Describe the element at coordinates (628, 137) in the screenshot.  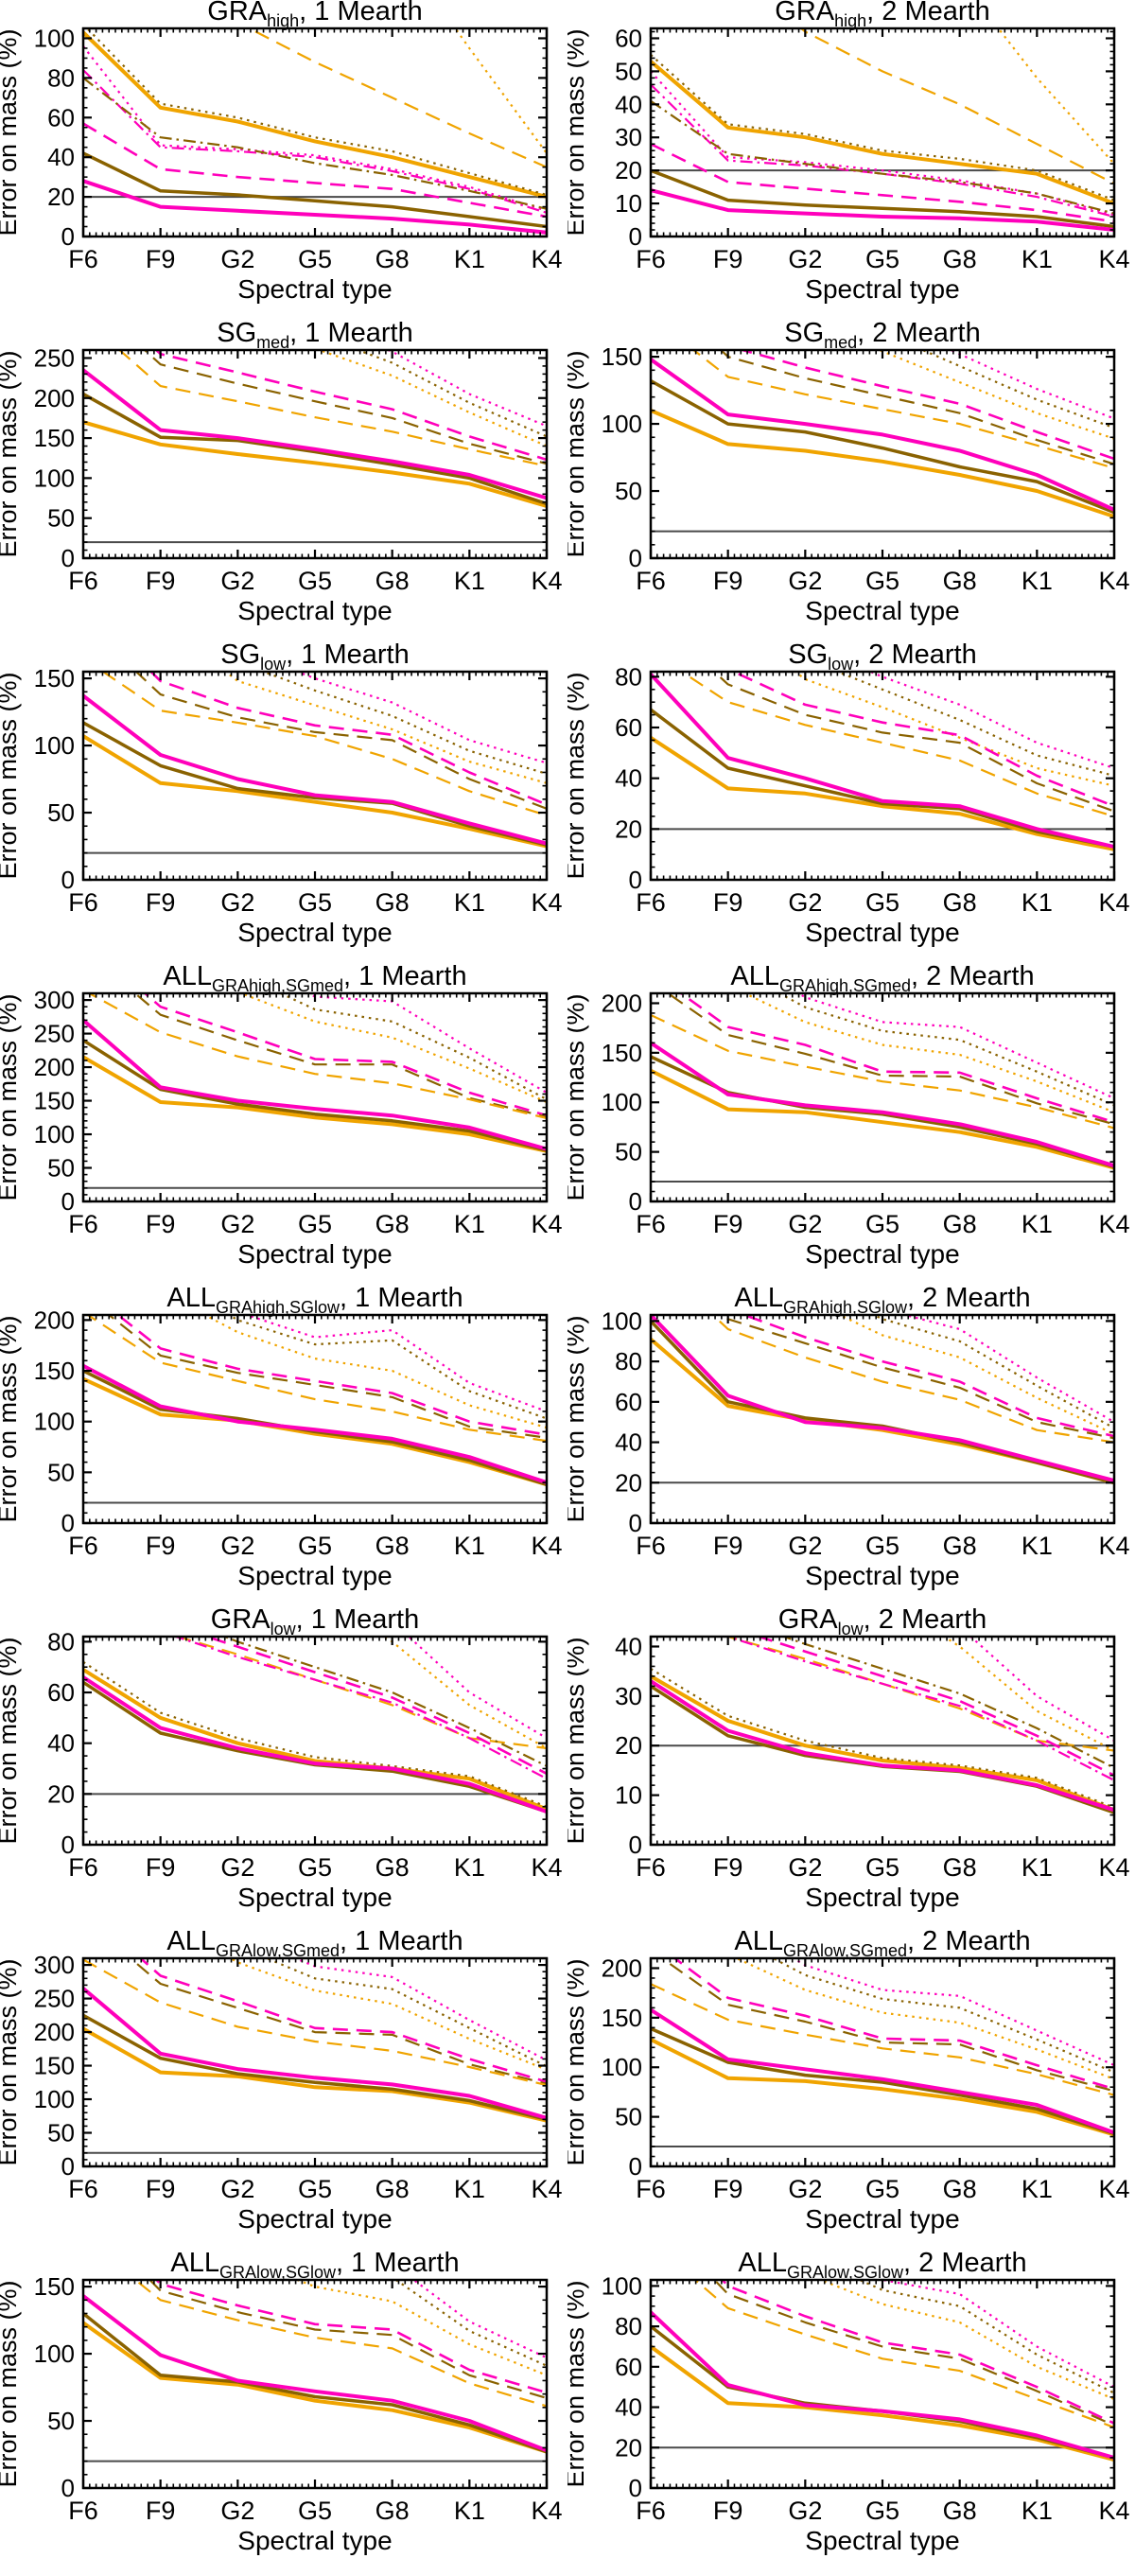
I see `y-tick-label: 30` at that location.